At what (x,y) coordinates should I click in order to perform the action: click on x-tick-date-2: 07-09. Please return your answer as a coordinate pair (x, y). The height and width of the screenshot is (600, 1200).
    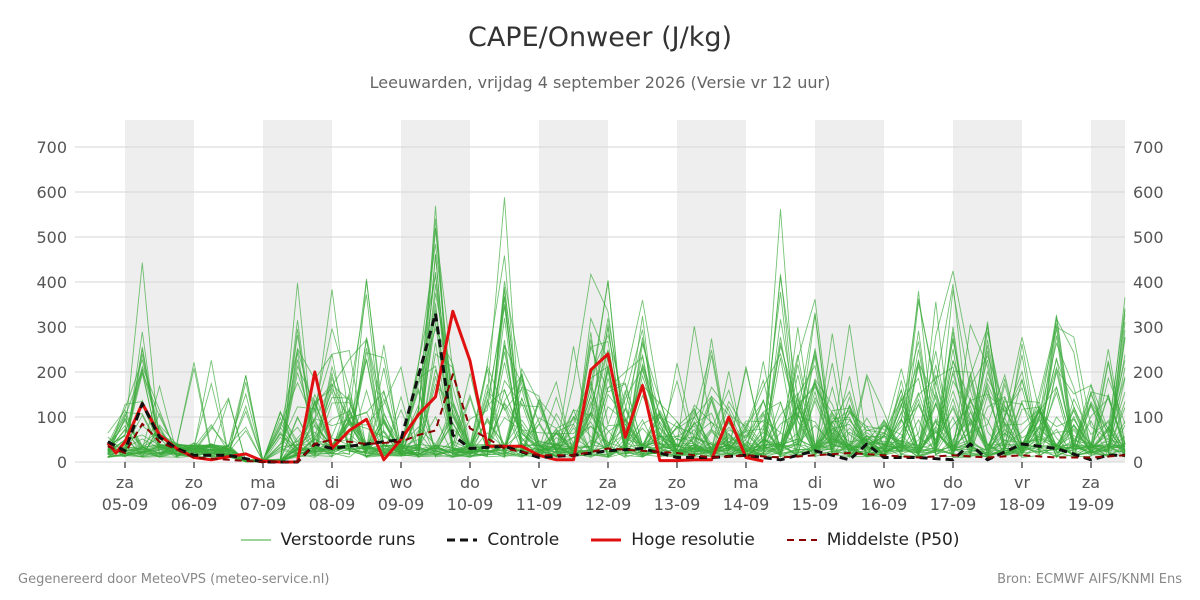
    Looking at the image, I should click on (263, 504).